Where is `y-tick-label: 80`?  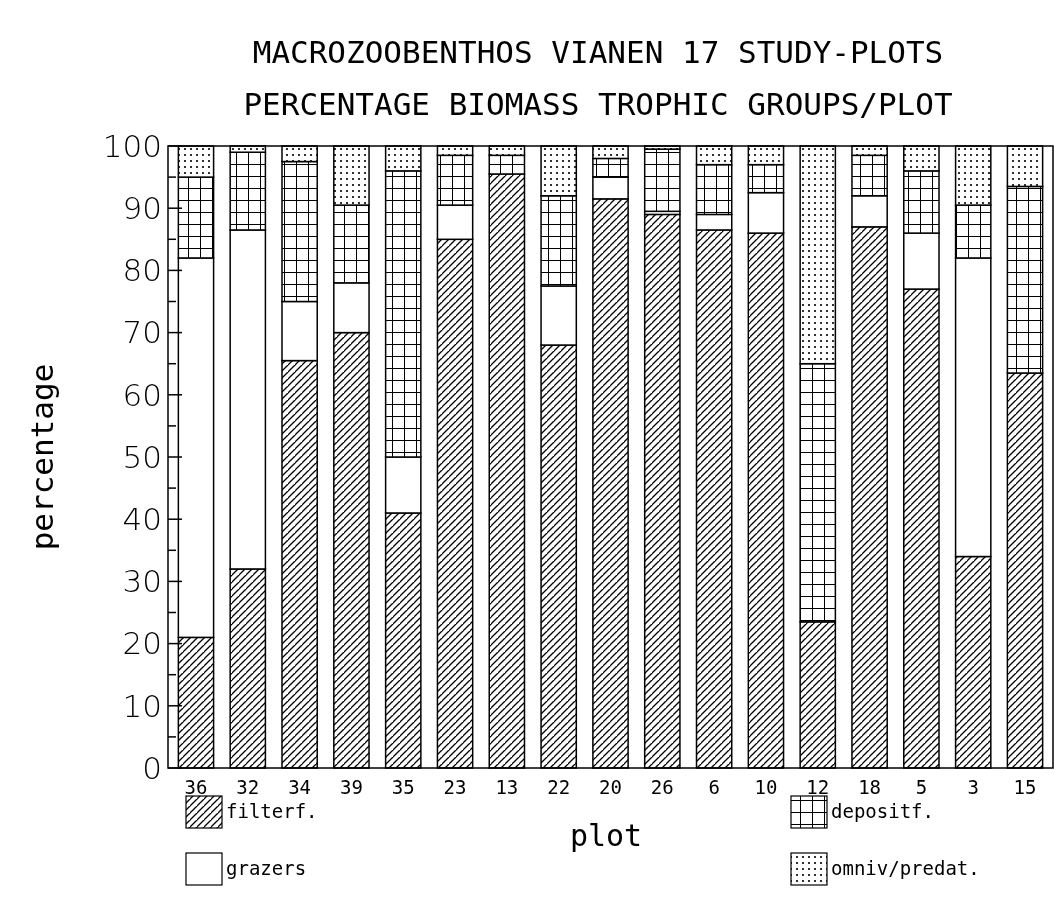 y-tick-label: 80 is located at coordinates (142, 270).